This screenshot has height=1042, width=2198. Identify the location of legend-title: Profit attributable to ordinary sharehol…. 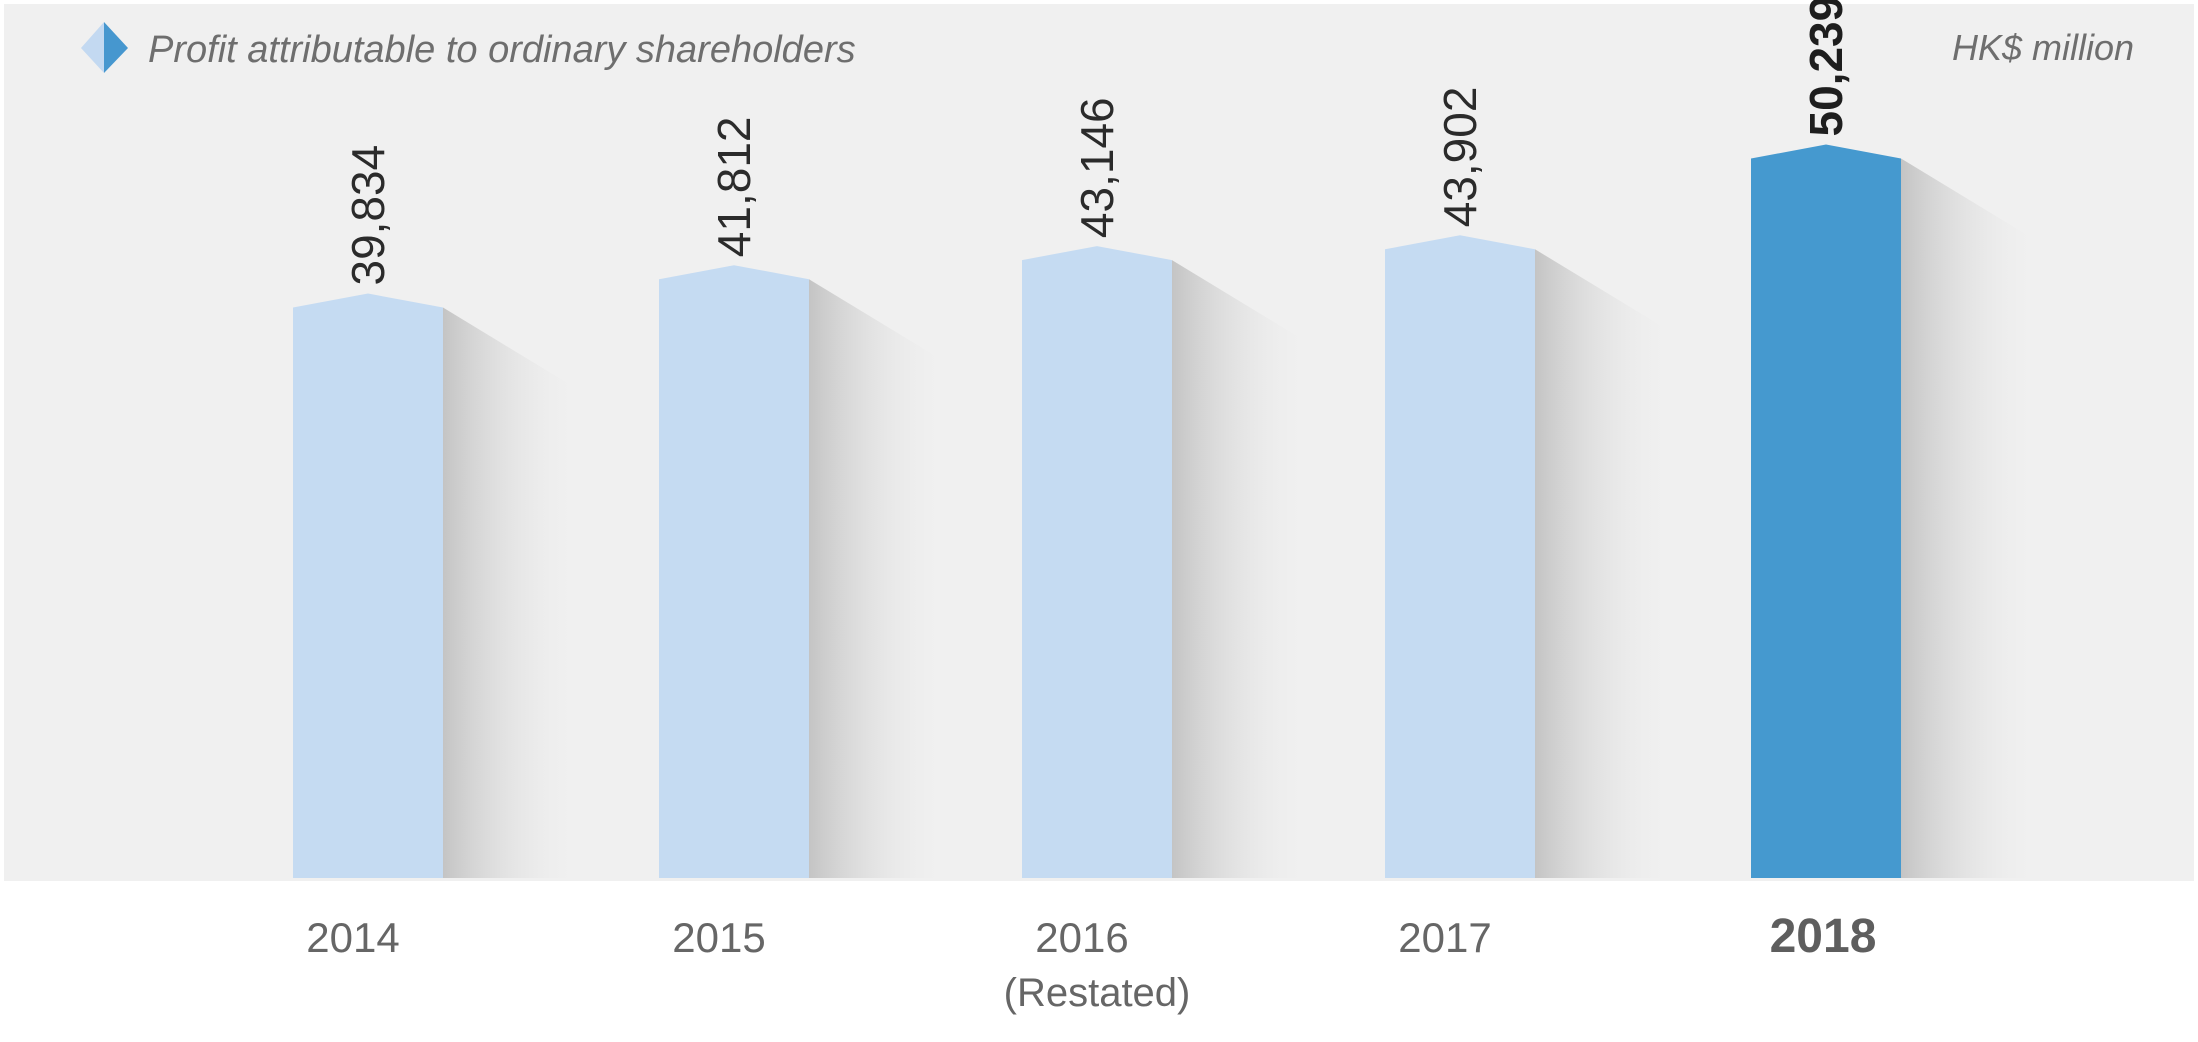
(502, 50).